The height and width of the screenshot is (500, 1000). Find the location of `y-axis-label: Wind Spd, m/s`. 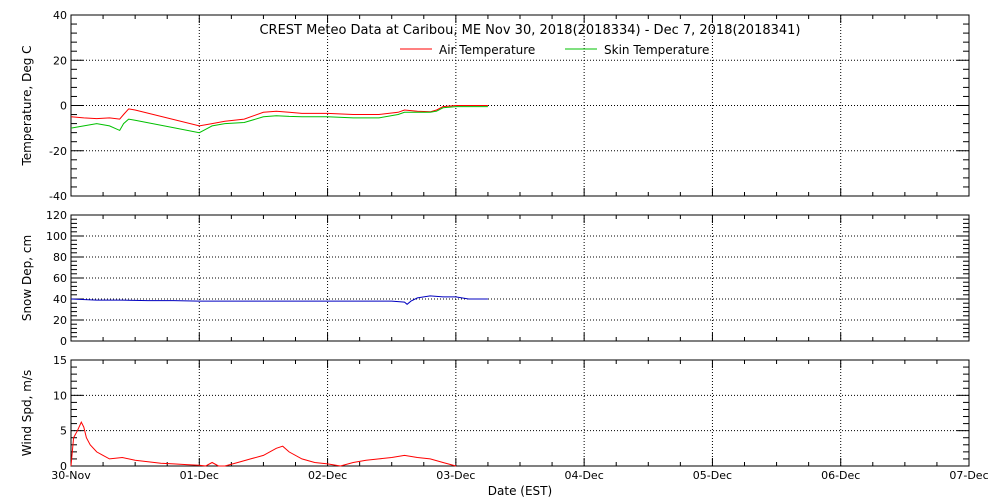

y-axis-label: Wind Spd, m/s is located at coordinates (27, 413).